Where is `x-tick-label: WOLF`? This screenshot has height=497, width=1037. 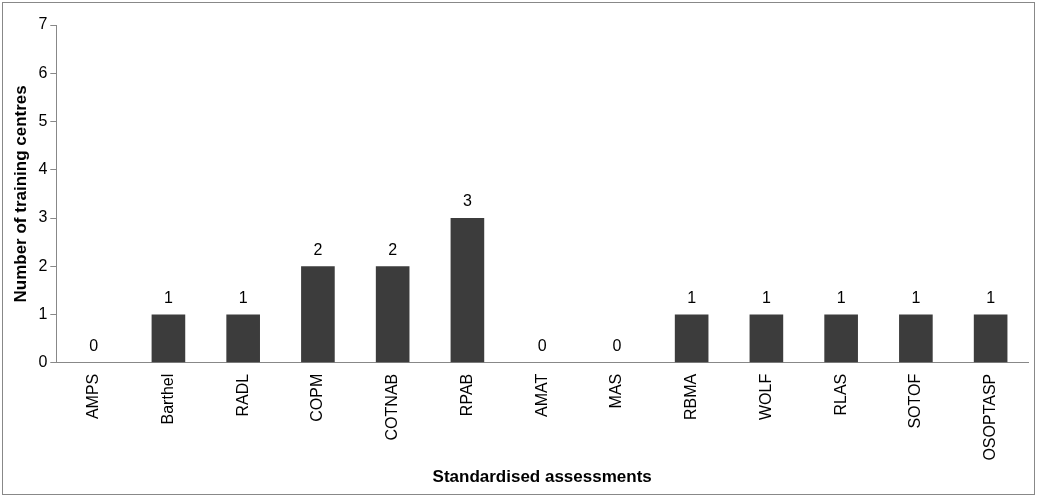
x-tick-label: WOLF is located at coordinates (765, 396).